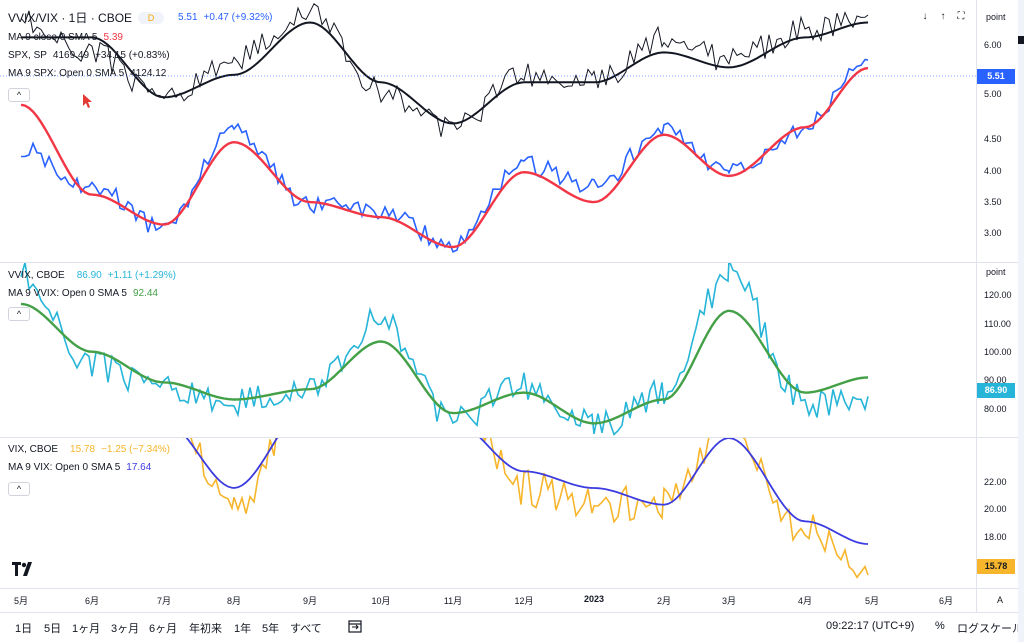 The image size is (1024, 642). What do you see at coordinates (188, 17) in the screenshot?
I see `ratio-price: 5.51` at bounding box center [188, 17].